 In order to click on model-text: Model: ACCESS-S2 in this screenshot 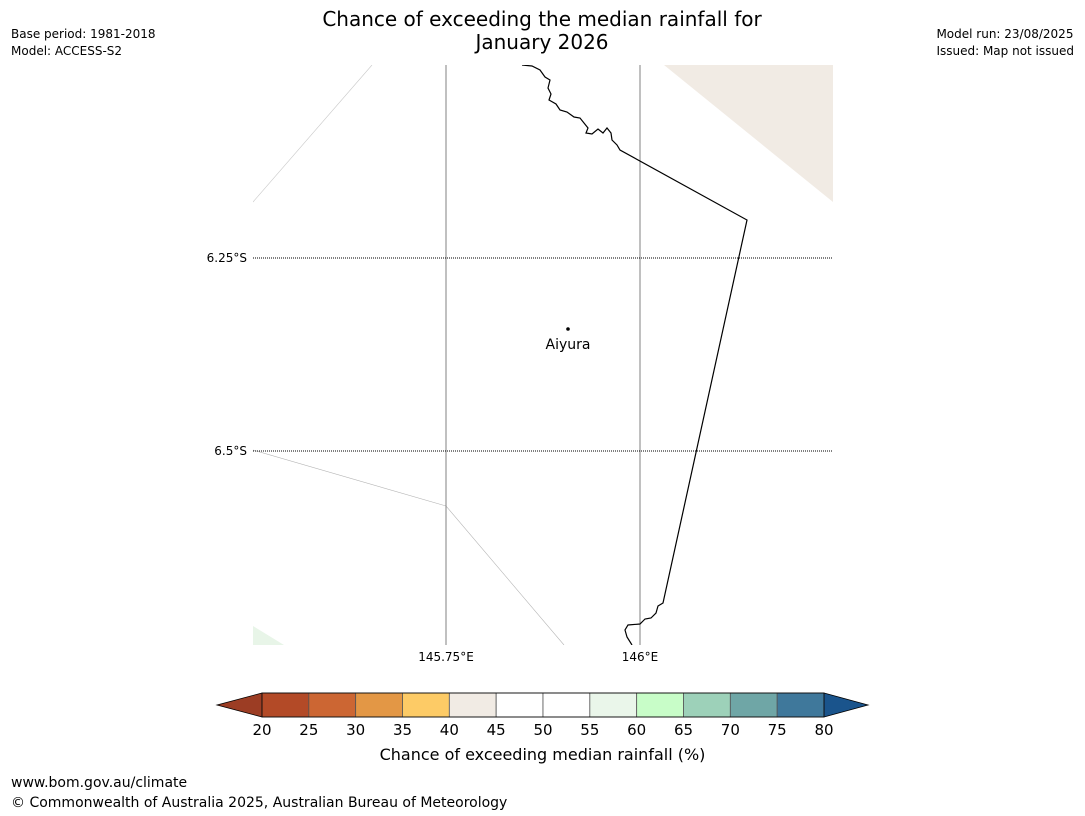, I will do `click(67, 51)`.